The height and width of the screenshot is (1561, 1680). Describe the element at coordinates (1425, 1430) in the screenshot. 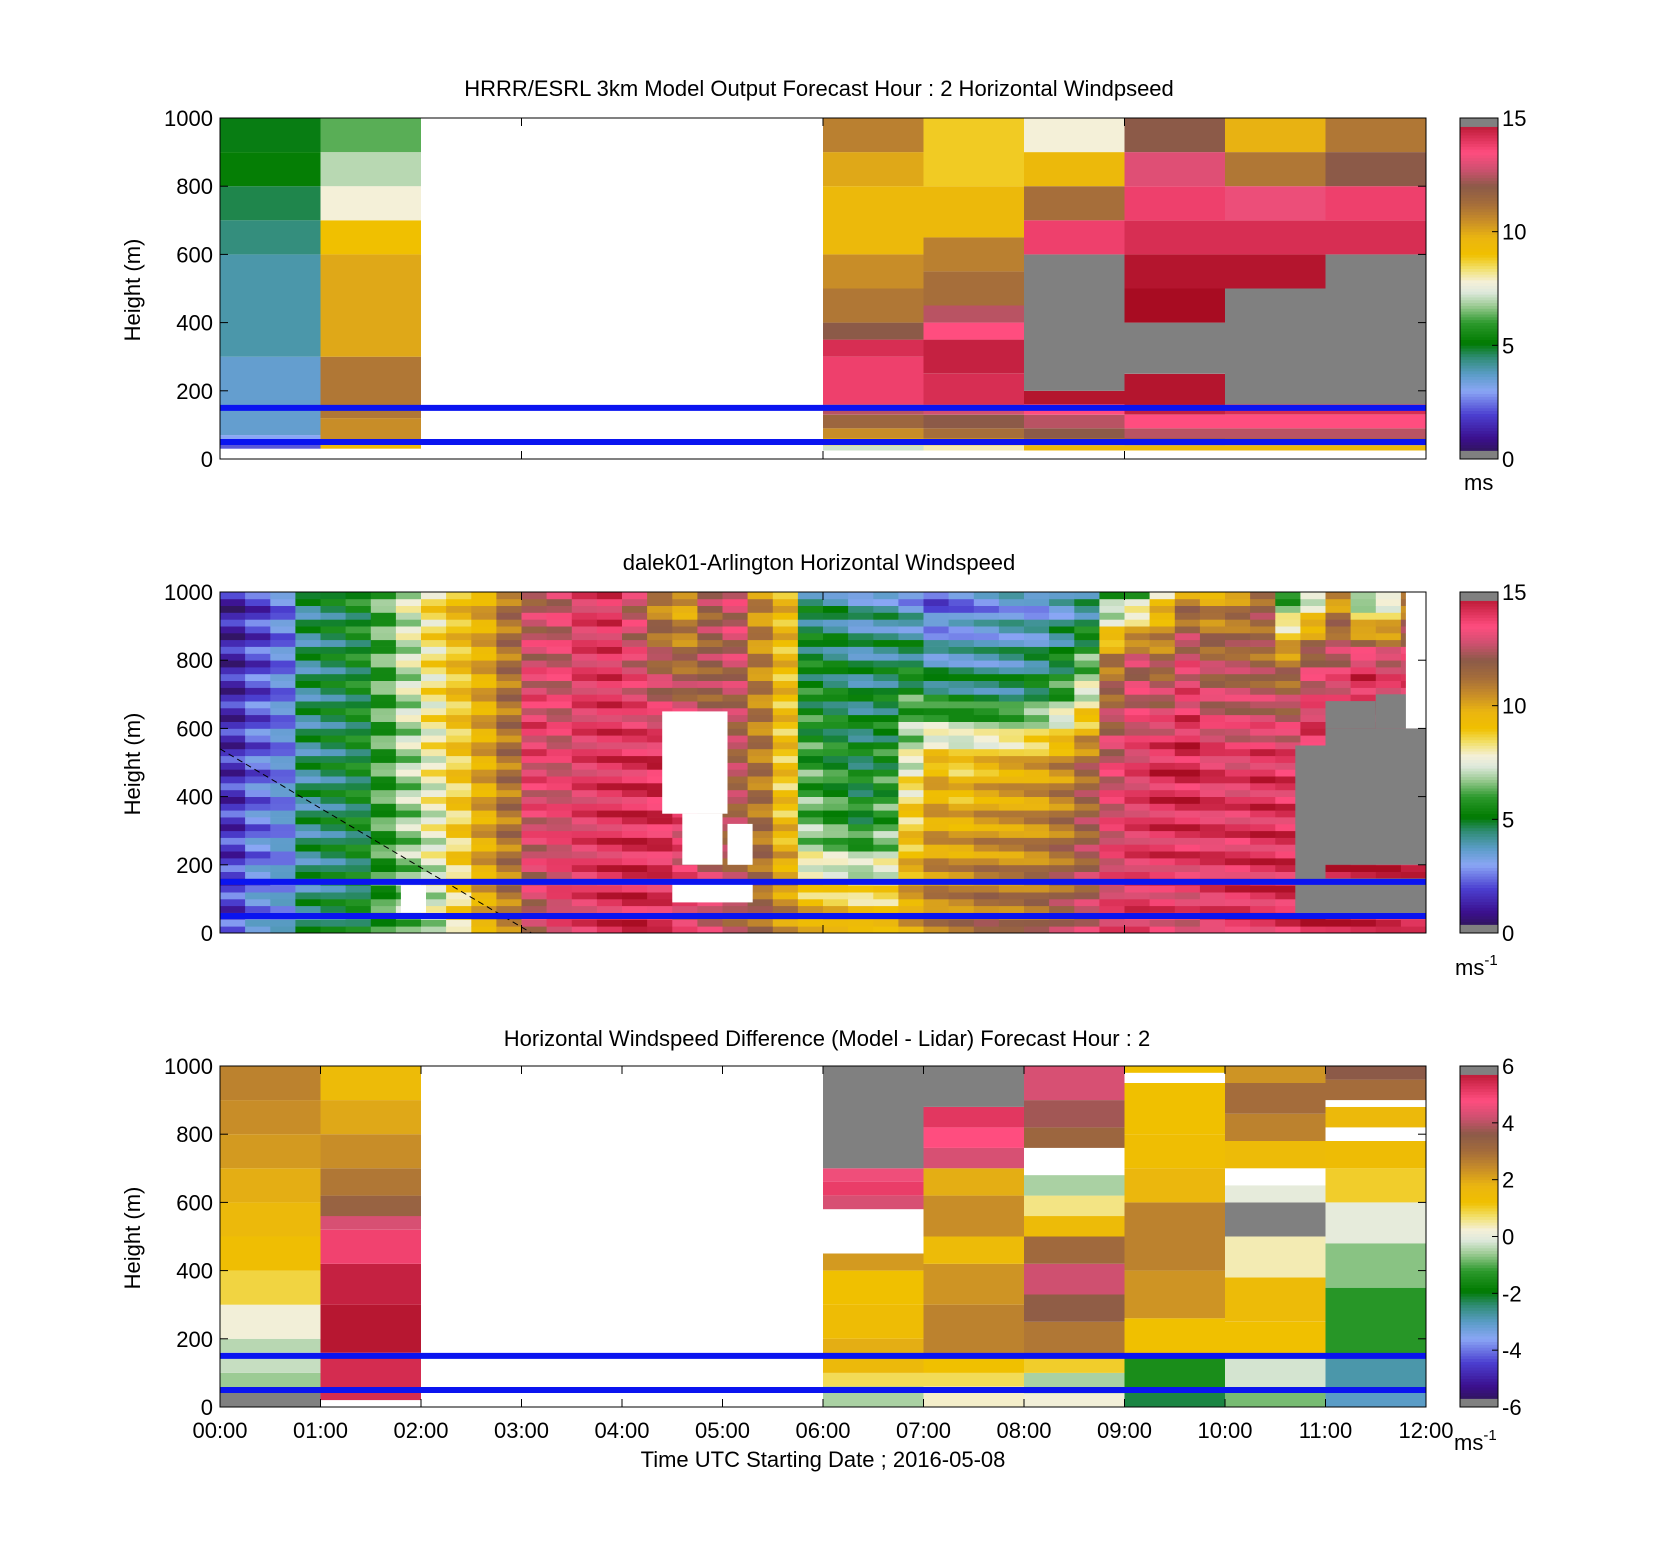

I see `x-tick-label: 12:00` at that location.